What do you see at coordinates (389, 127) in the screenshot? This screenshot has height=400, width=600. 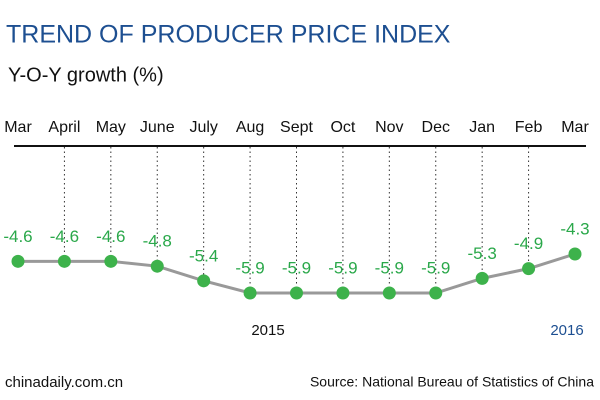 I see `x-tick-label: Nov` at bounding box center [389, 127].